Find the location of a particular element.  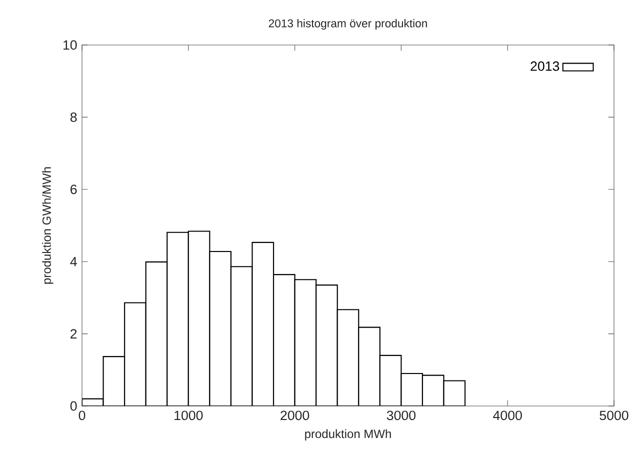

x-tick-label: 5000 is located at coordinates (614, 415).